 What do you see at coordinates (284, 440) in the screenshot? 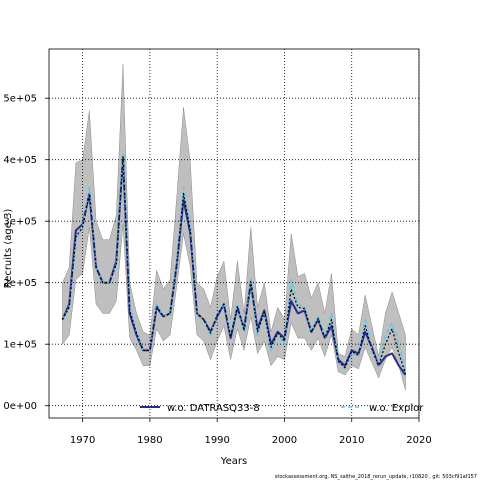
I see `x-tick-label: 2000` at bounding box center [284, 440].